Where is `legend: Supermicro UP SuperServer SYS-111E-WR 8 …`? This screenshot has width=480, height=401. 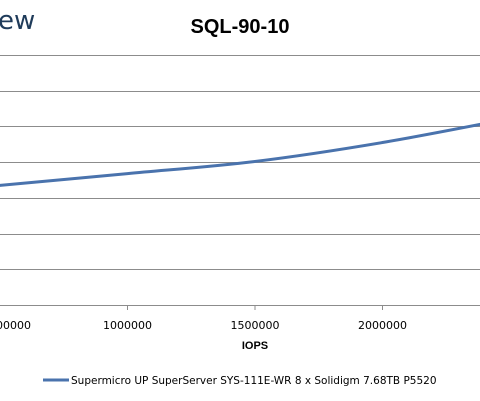
legend: Supermicro UP SuperServer SYS-111E-WR 8 … is located at coordinates (240, 381).